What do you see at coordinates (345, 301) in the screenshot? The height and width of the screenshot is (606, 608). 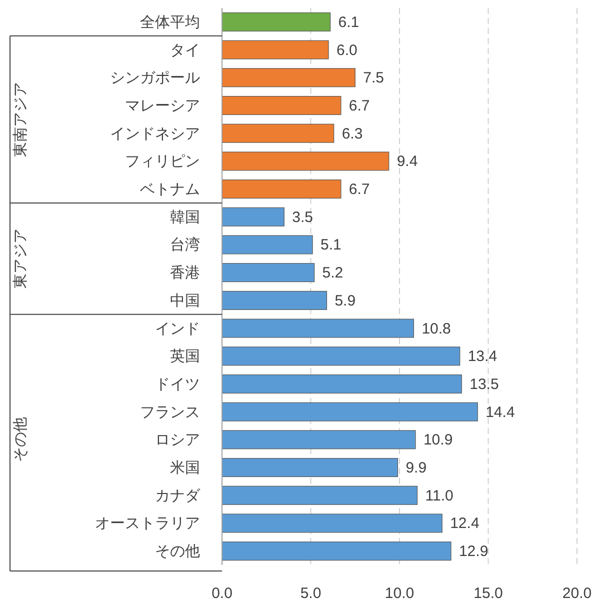 I see `data-label: 5.9` at bounding box center [345, 301].